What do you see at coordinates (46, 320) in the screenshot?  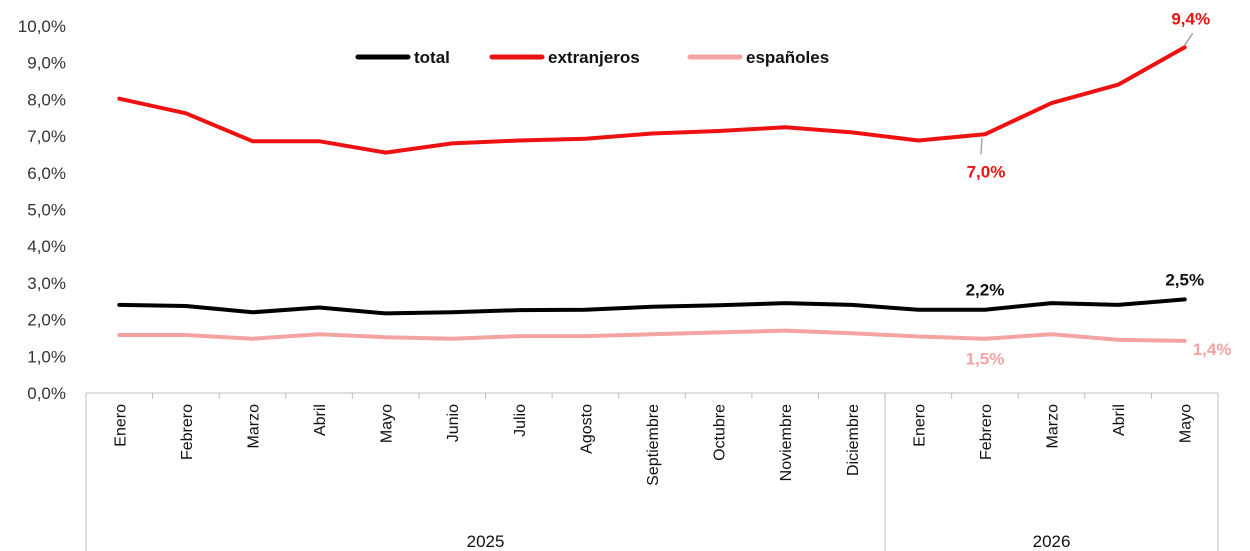 I see `y-tick-label: 2,0%` at bounding box center [46, 320].